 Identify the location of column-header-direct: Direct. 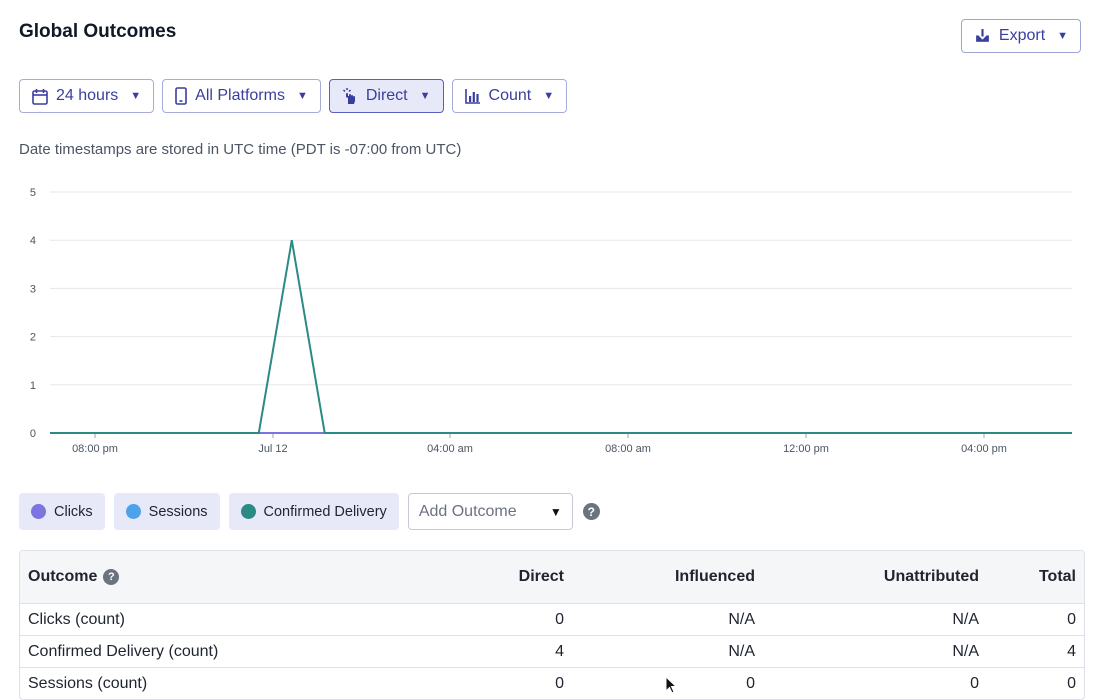
(504, 577).